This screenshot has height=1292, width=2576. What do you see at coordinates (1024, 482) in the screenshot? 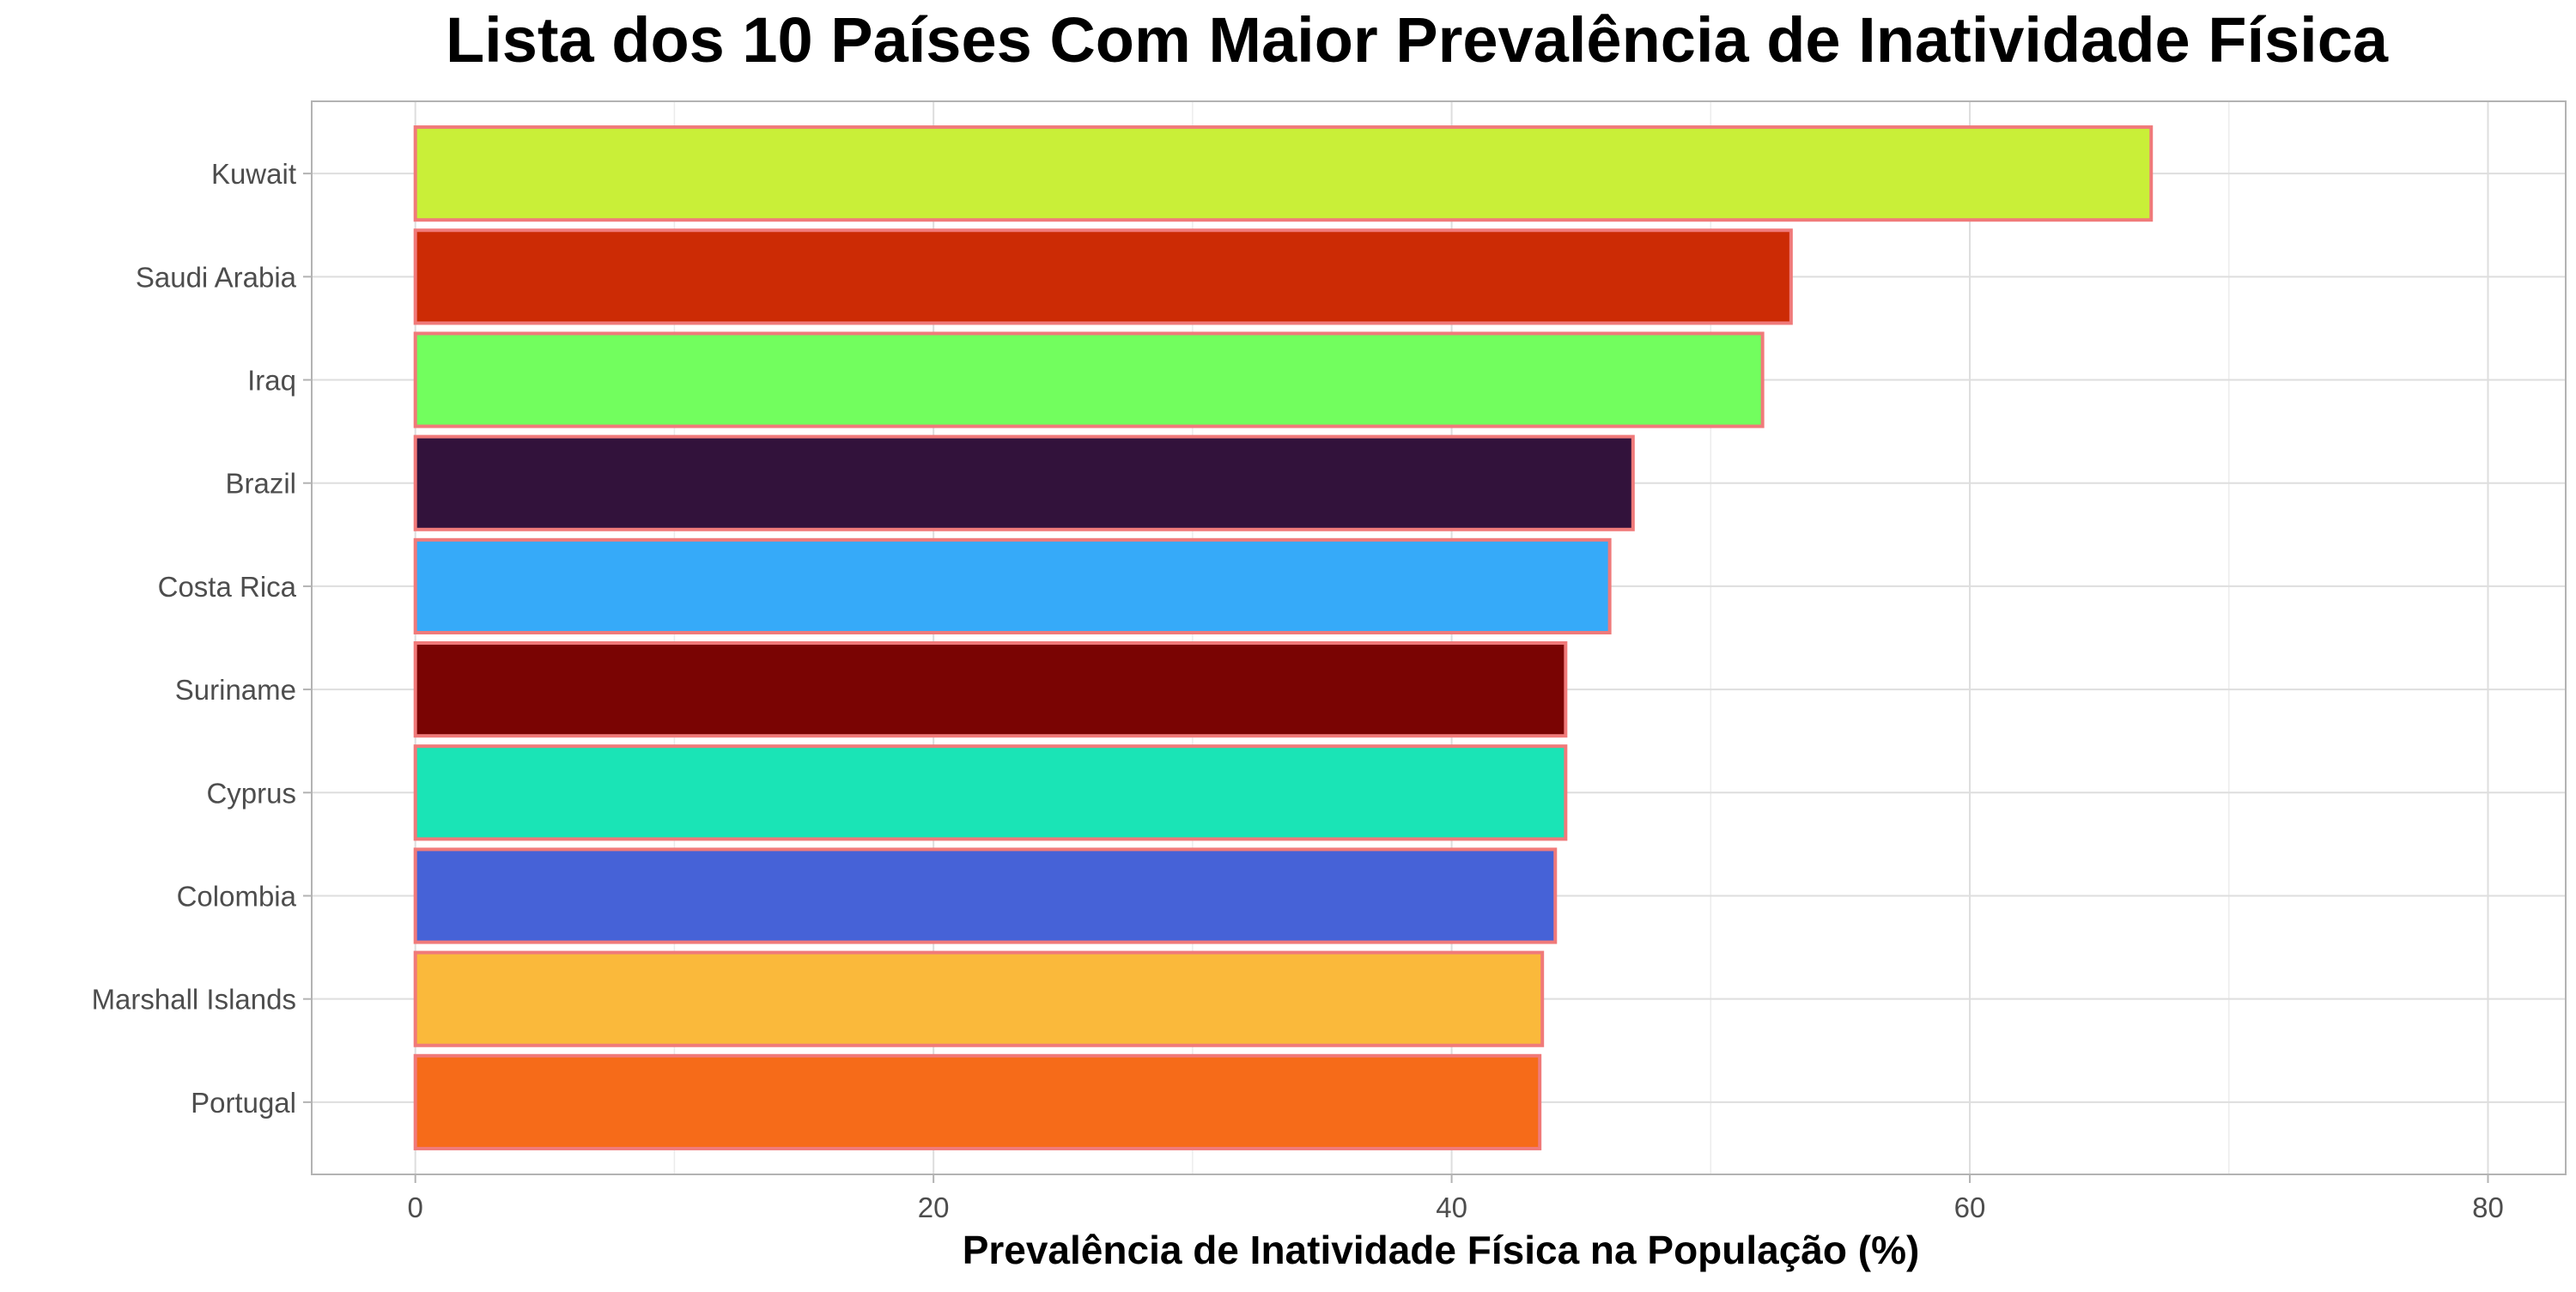
I see `bar-brazil` at bounding box center [1024, 482].